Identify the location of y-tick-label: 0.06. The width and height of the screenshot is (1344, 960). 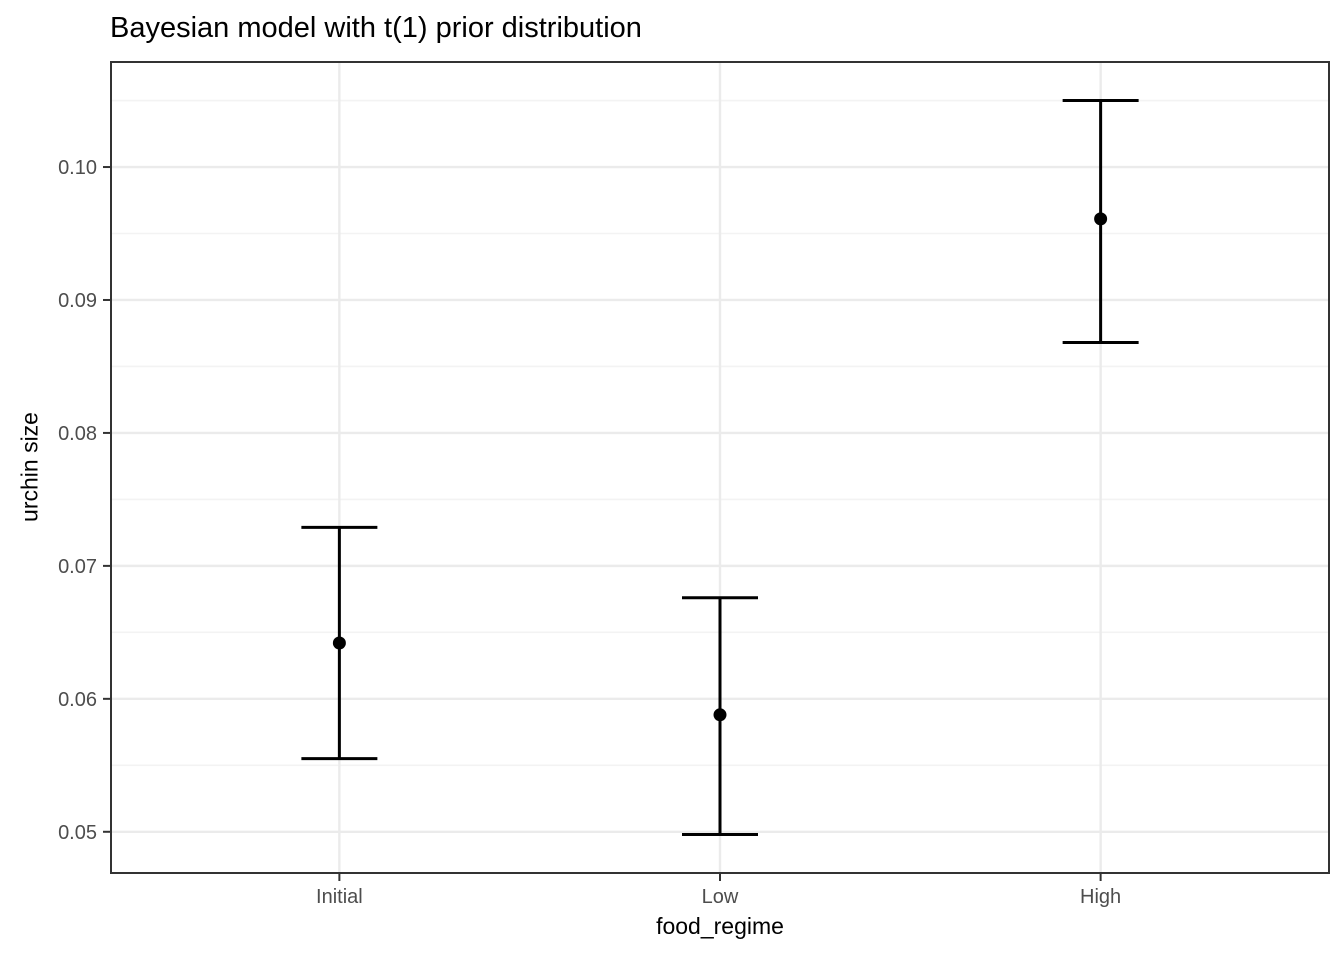
(77, 700).